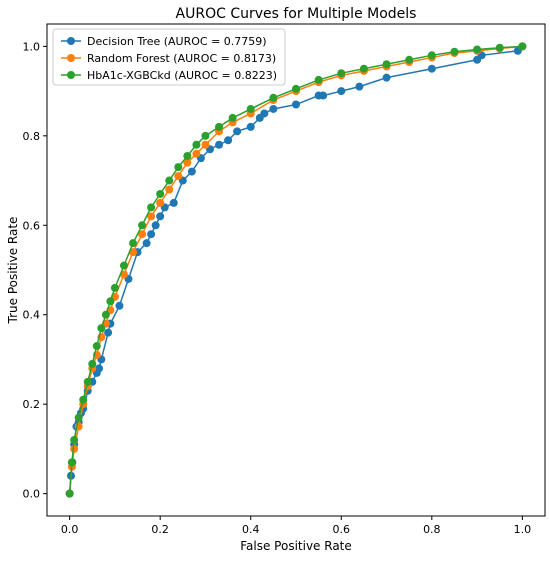 The image size is (550, 562). I want to click on chart-title: AUROC Curves for Multiple Models, so click(296, 14).